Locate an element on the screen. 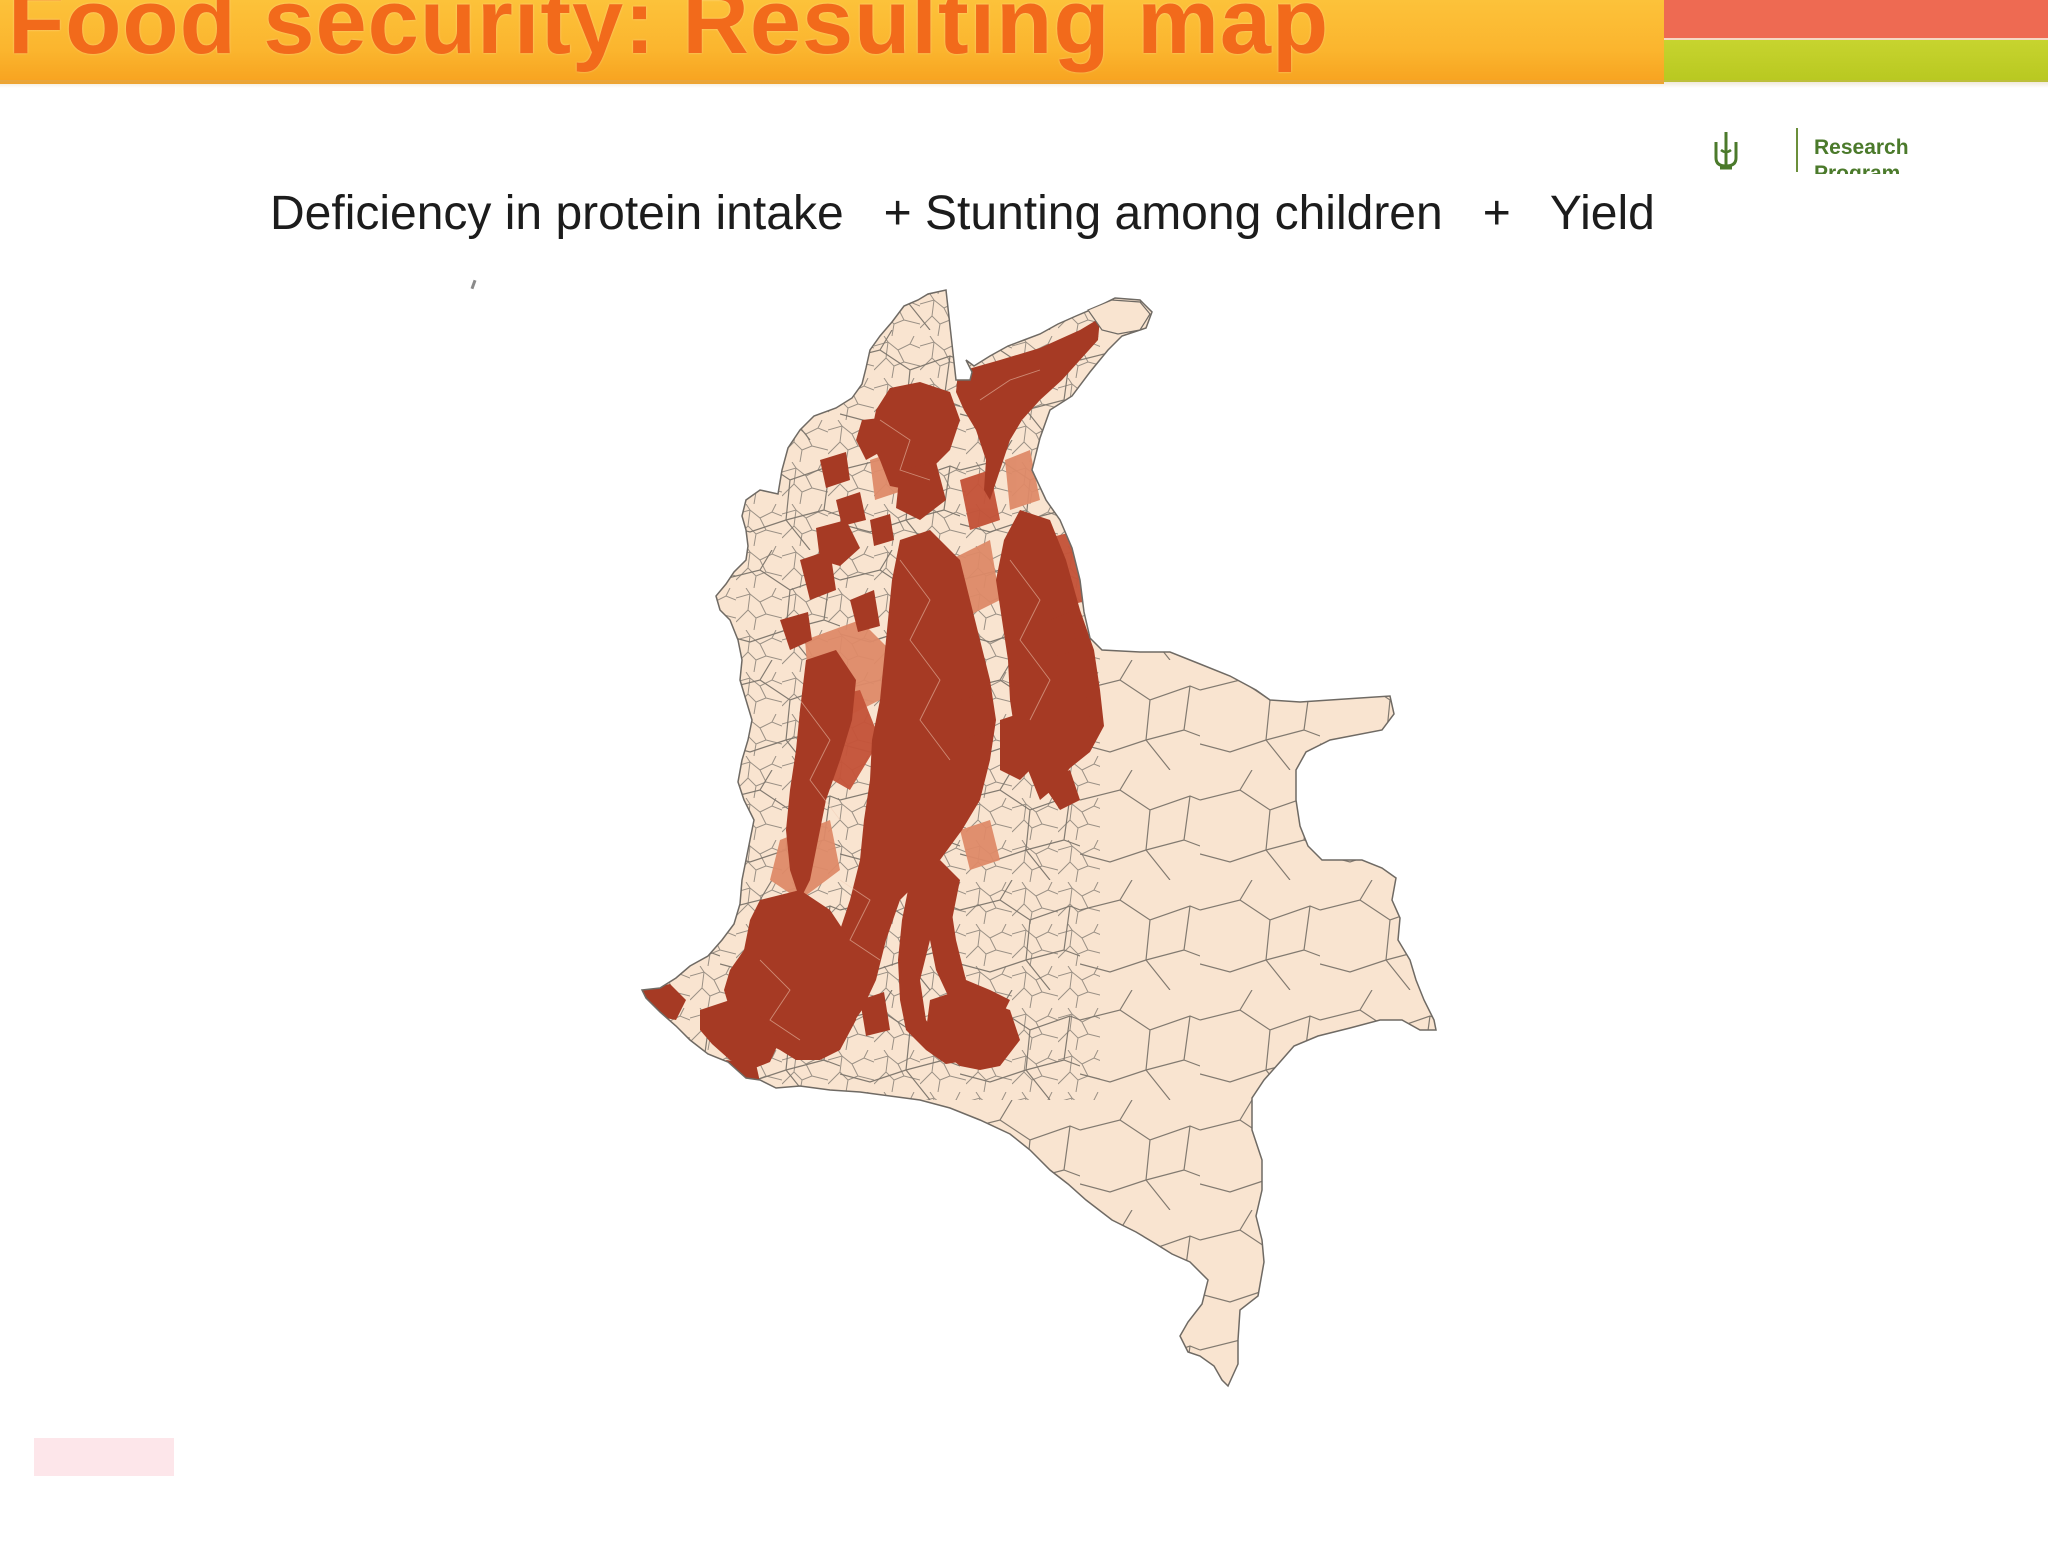  subtitle-part-yield: Yield is located at coordinates (1602, 213).